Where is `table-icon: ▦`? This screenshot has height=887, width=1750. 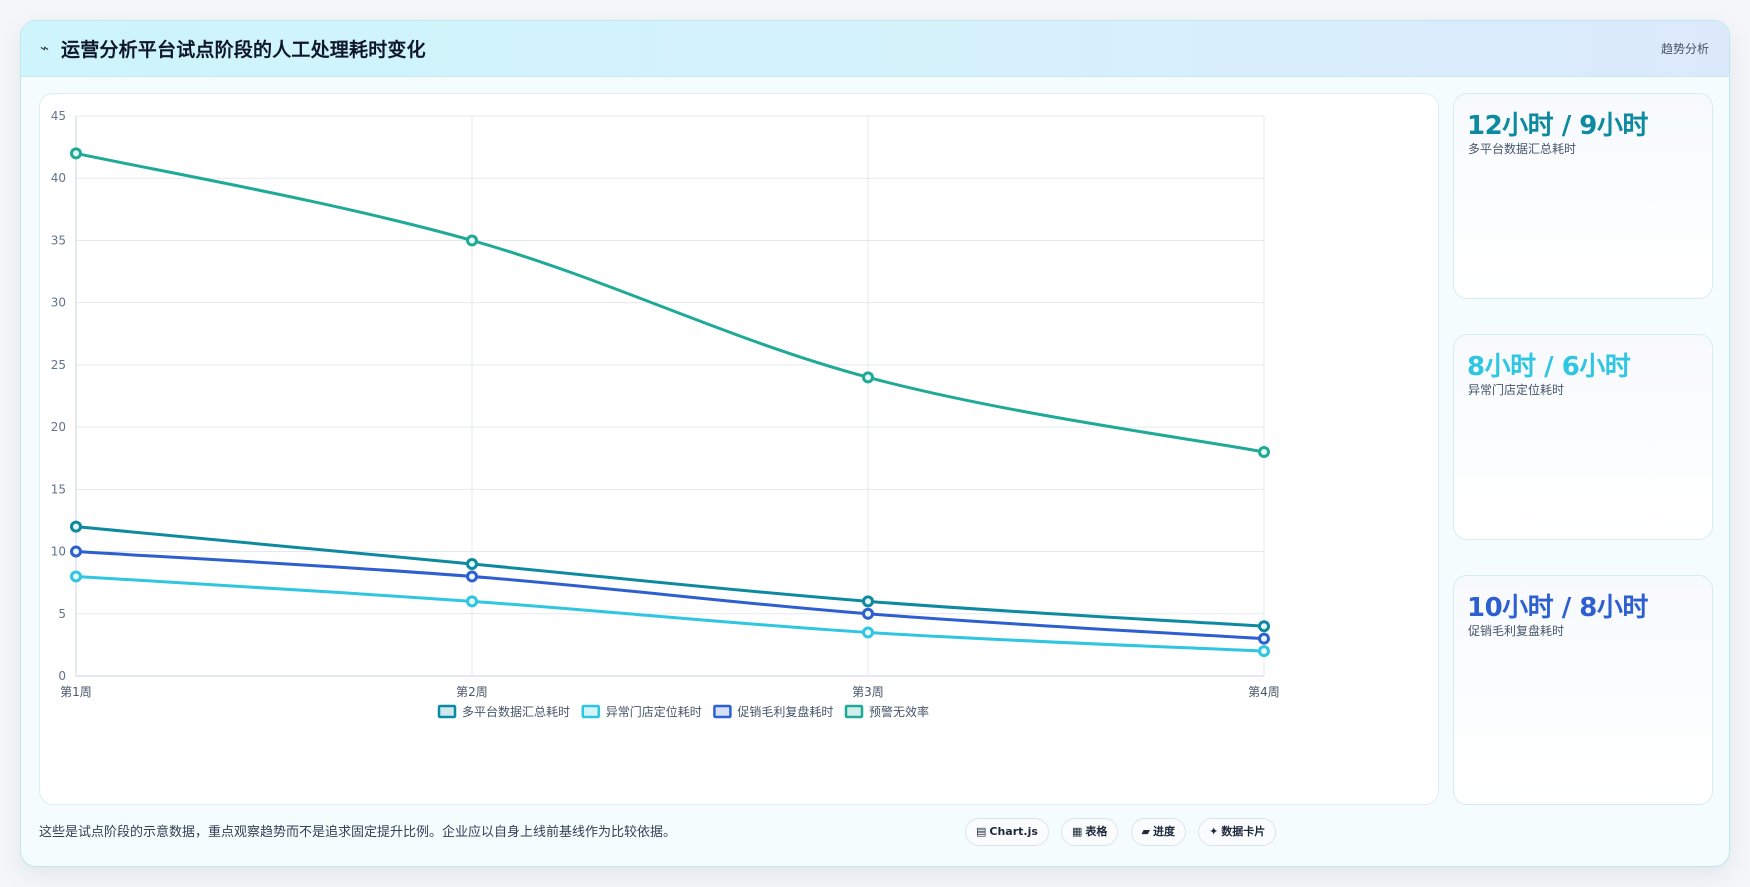 table-icon: ▦ is located at coordinates (1077, 831).